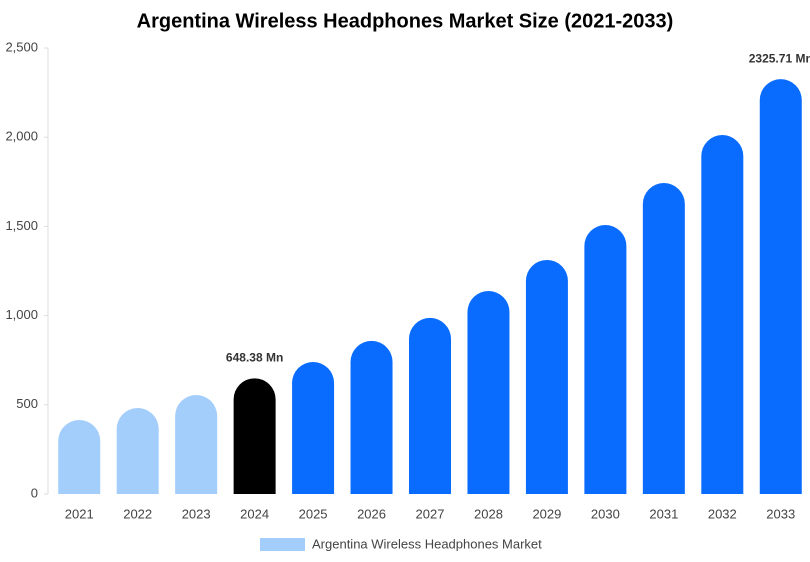 This screenshot has height=562, width=810. Describe the element at coordinates (371, 513) in the screenshot. I see `x-tick-label: 2026` at that location.